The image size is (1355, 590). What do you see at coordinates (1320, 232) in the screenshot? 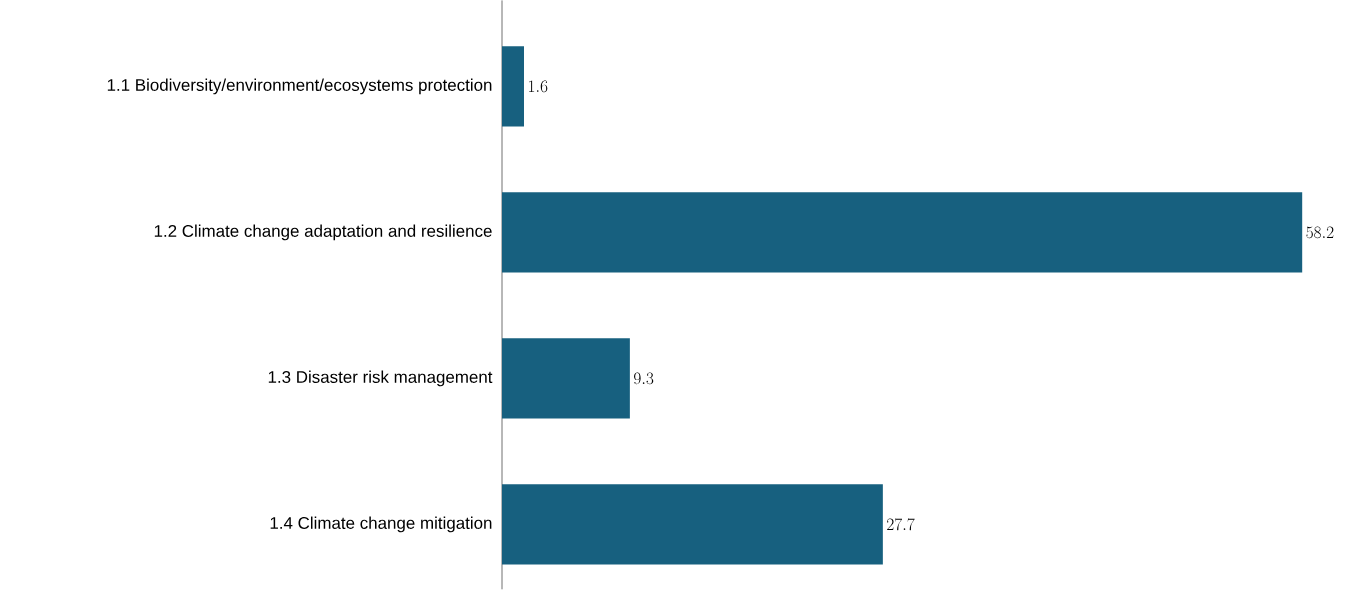
I see `data-label: 58.2` at bounding box center [1320, 232].